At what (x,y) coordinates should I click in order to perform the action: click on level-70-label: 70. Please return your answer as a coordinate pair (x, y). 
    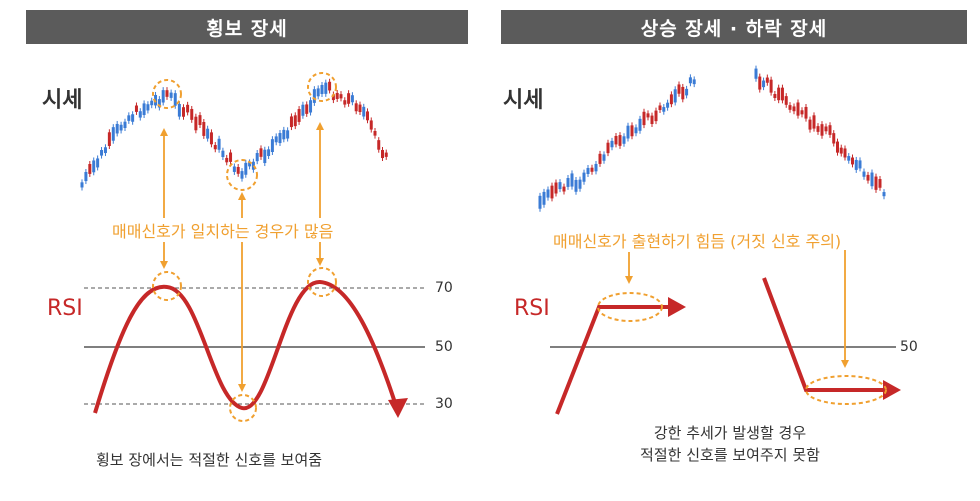
    Looking at the image, I should click on (444, 288).